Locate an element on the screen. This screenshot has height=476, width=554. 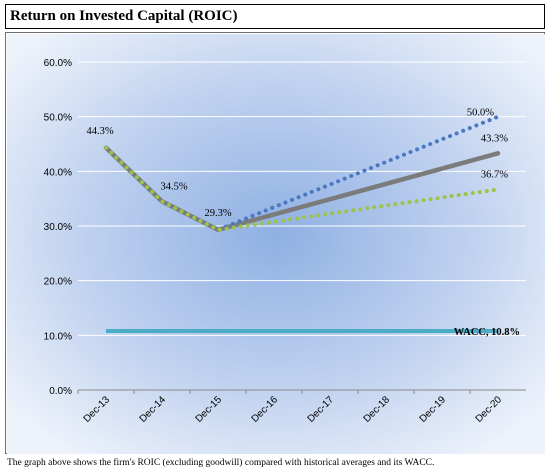
y-tick-label: 20.0% is located at coordinates (58, 282).